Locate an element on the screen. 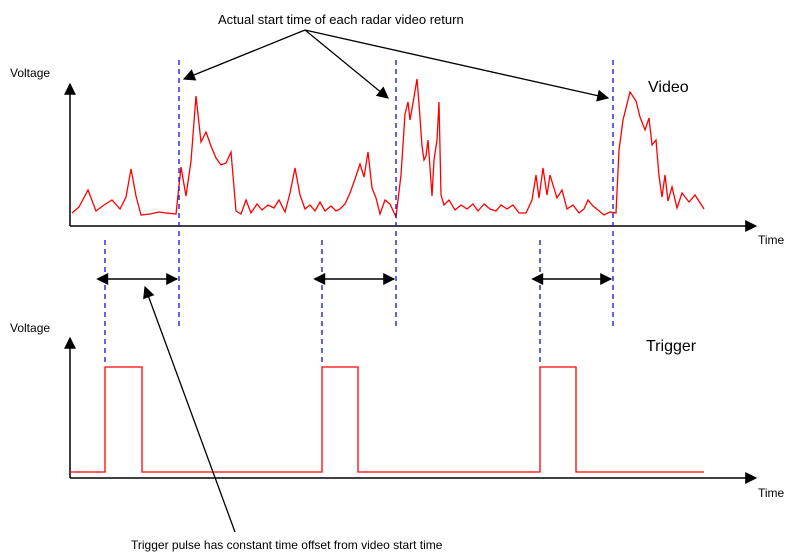  annotation-arrow-offset is located at coordinates (189, 409).